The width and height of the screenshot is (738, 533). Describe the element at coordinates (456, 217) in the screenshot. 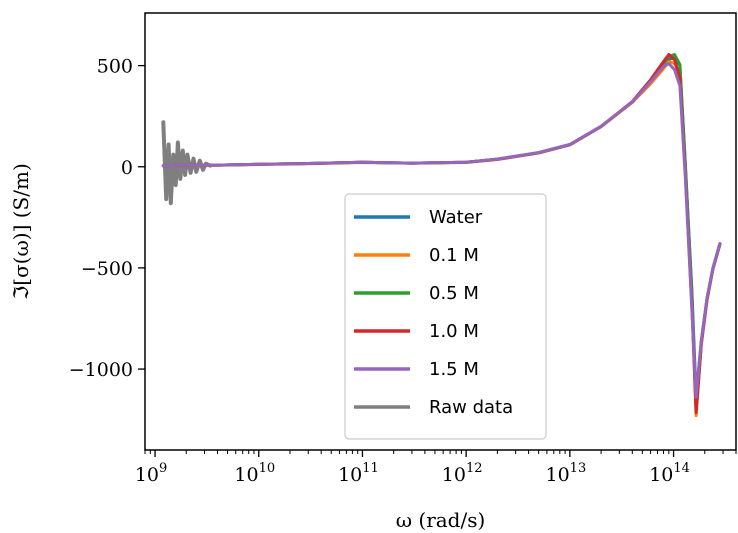

I see `legend-label: Water` at that location.